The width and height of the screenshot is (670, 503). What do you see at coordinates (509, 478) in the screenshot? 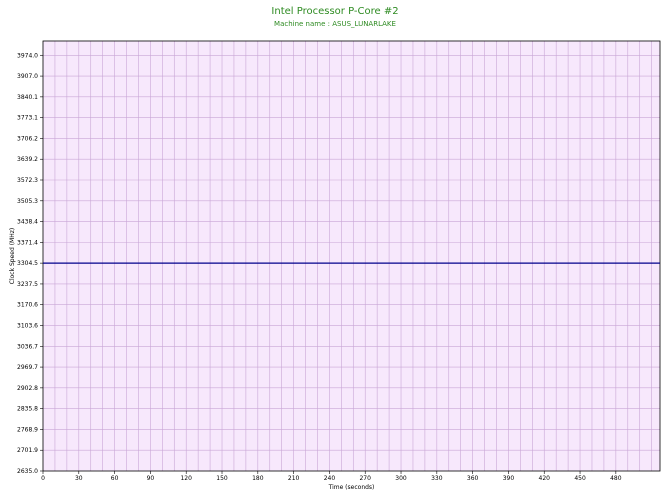
I see `x-tick-label: 390` at bounding box center [509, 478].